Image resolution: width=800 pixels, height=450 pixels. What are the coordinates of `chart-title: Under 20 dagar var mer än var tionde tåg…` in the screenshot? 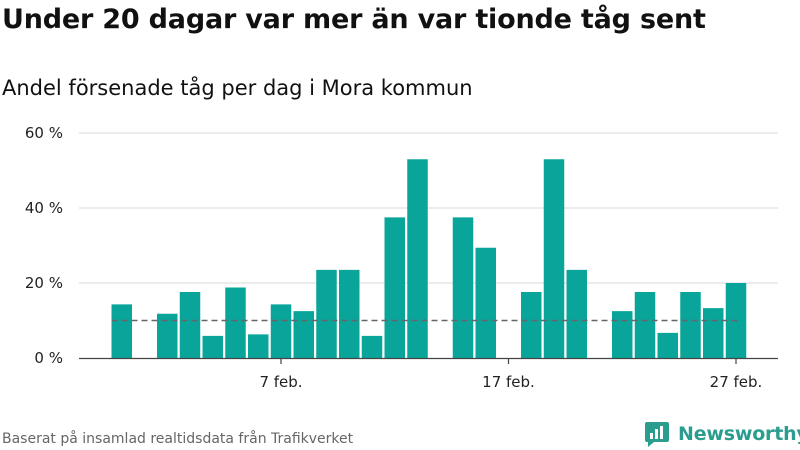 It's located at (354, 19).